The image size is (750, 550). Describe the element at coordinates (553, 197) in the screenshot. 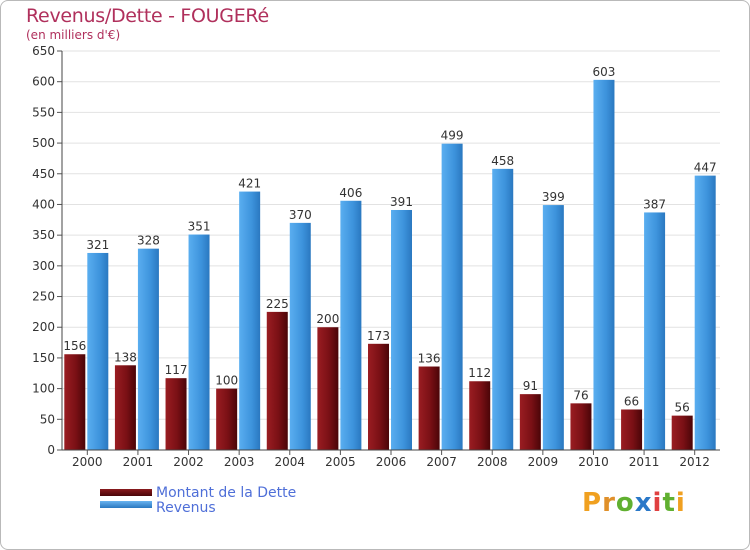

I see `data-label-revenus-2009: 399` at that location.